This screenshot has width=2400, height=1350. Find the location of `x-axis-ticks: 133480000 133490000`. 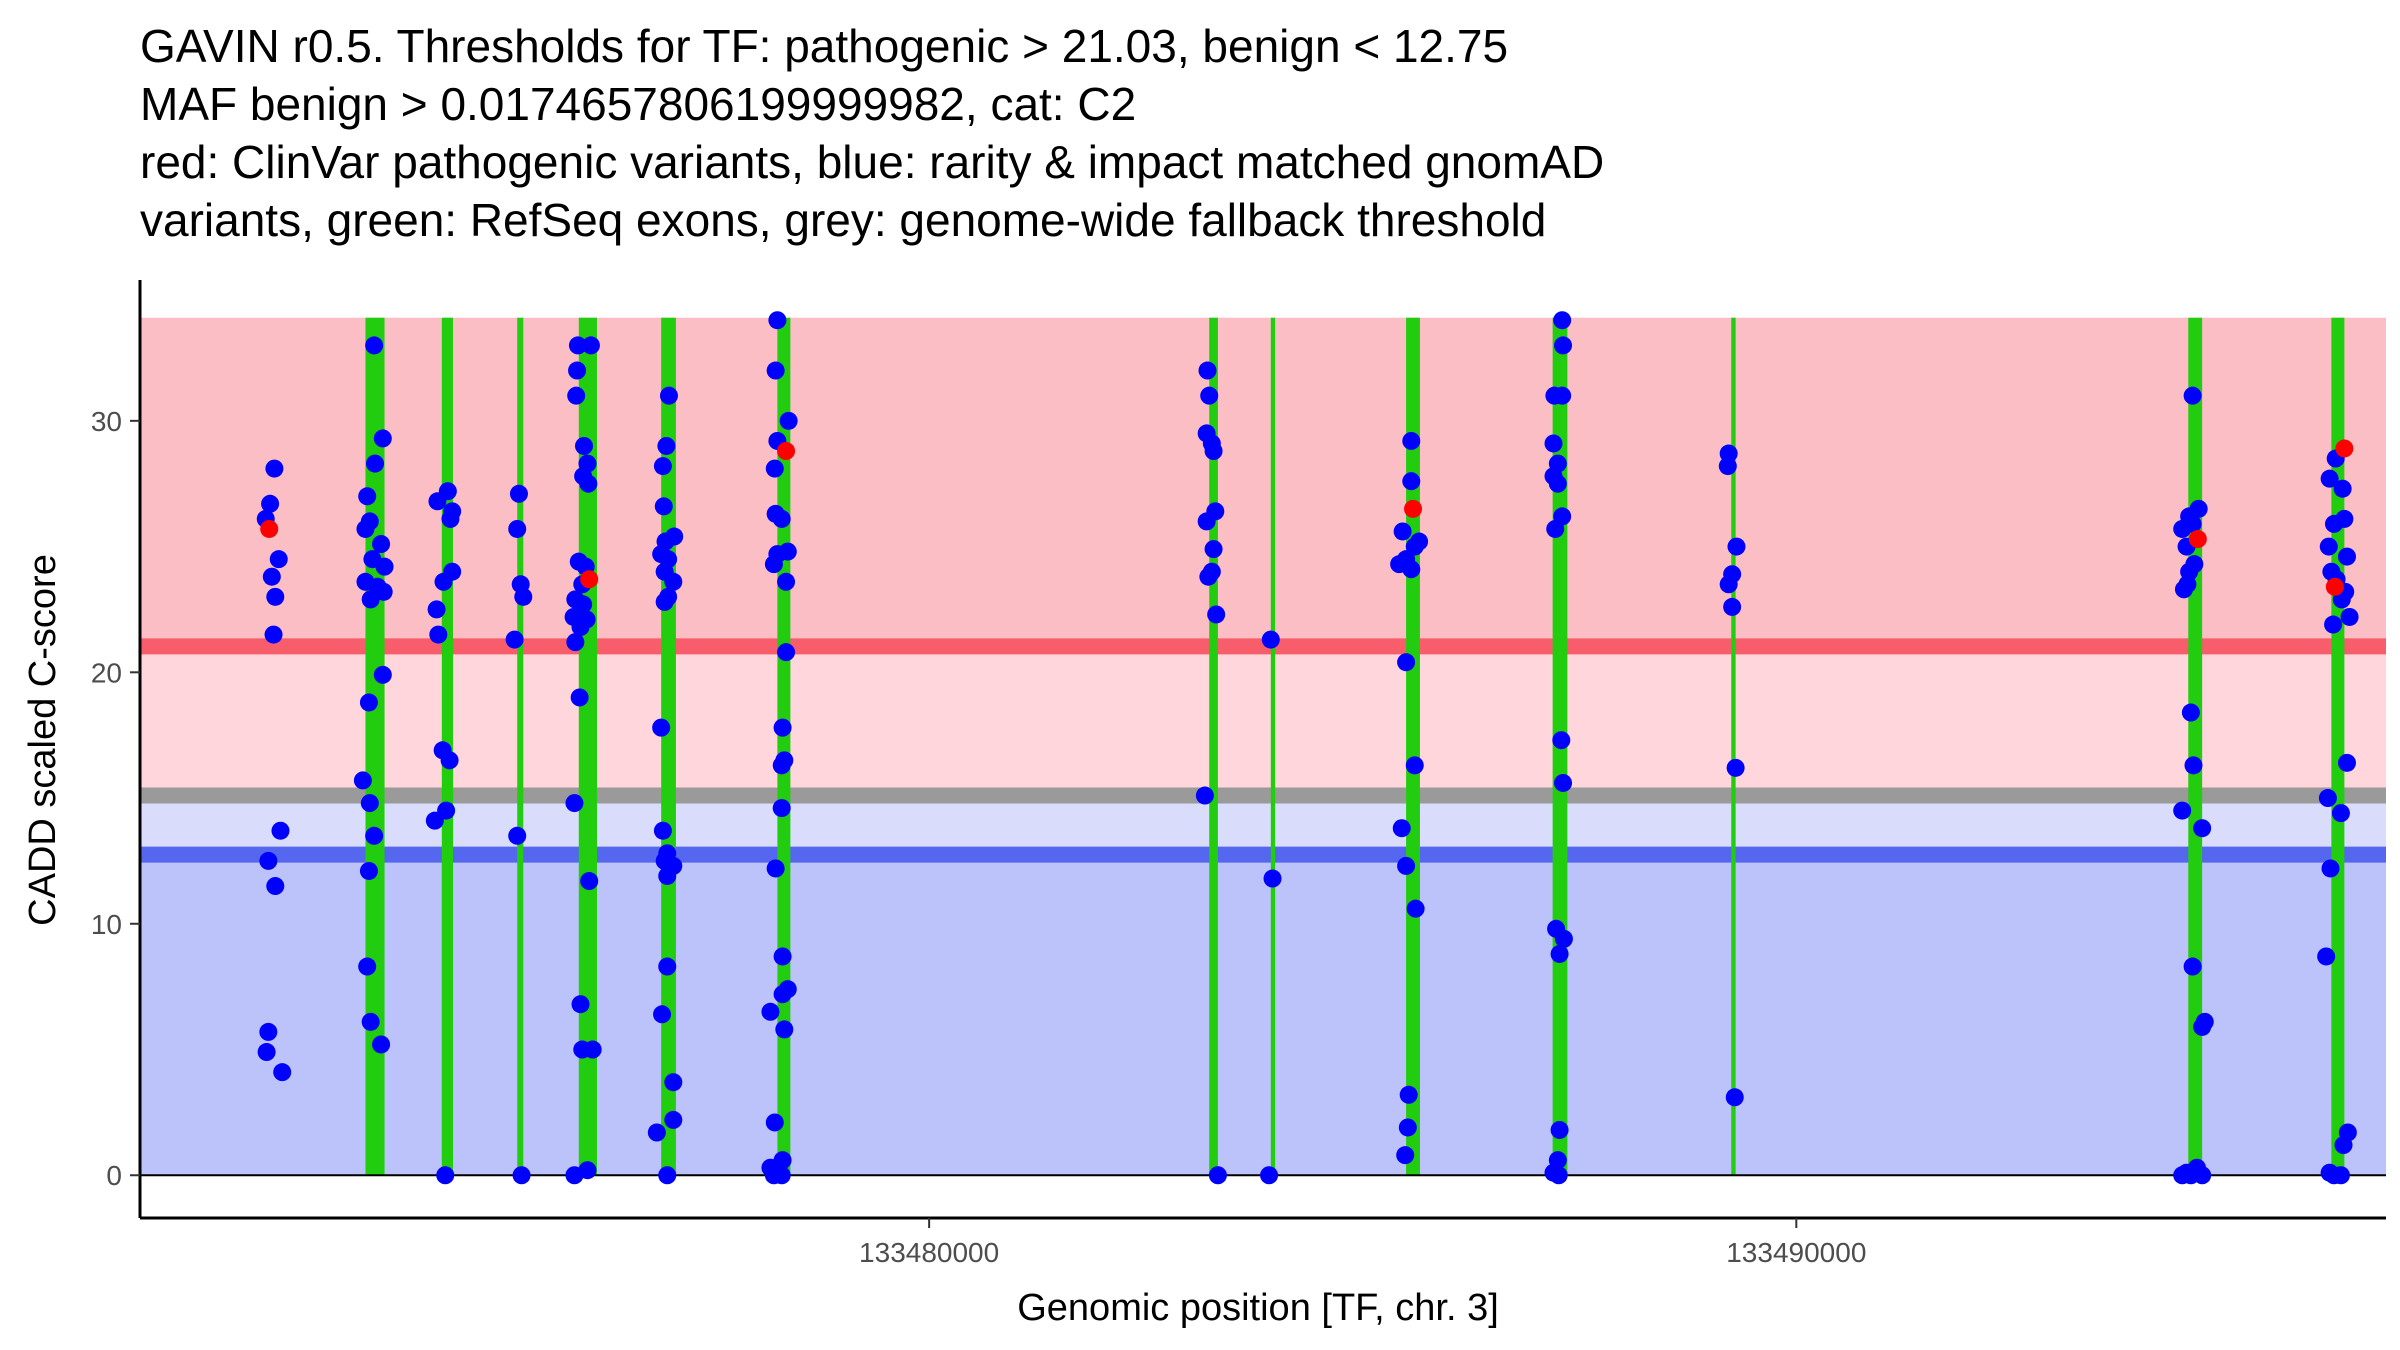

x-axis-ticks: 133480000 133490000 is located at coordinates (1362, 1243).